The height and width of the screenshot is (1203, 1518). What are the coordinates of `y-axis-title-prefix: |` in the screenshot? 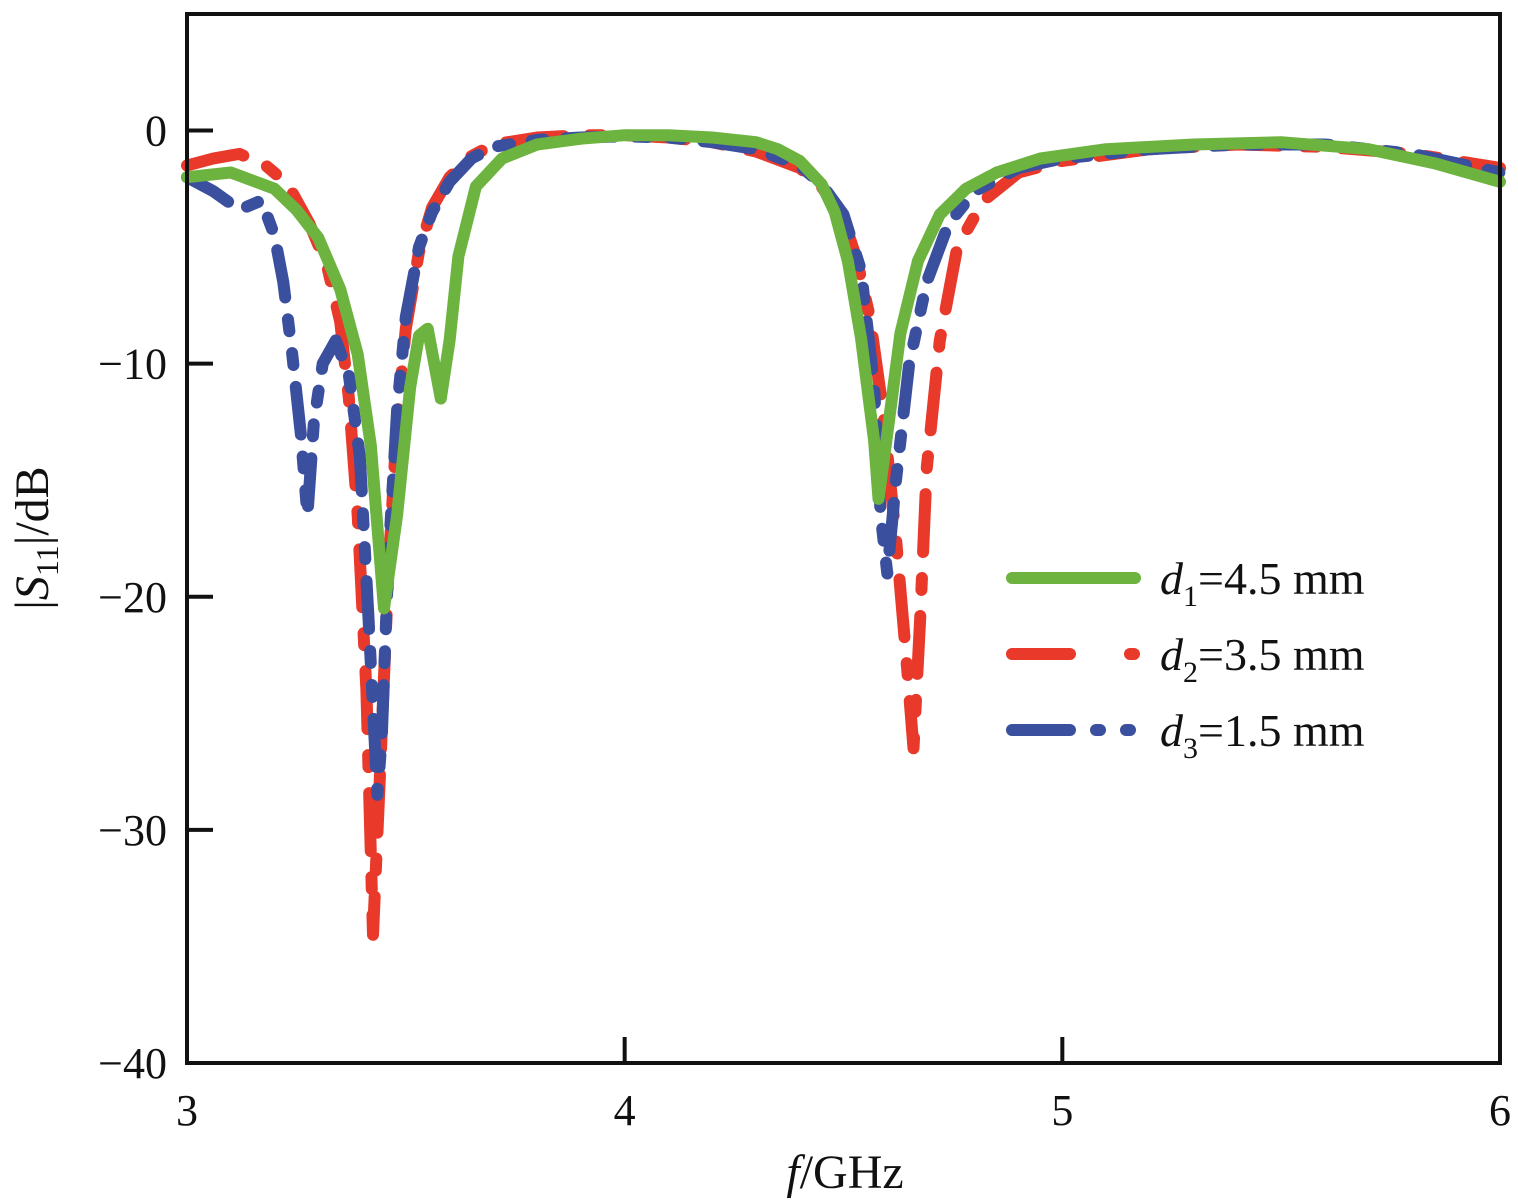 It's located at (32, 605).